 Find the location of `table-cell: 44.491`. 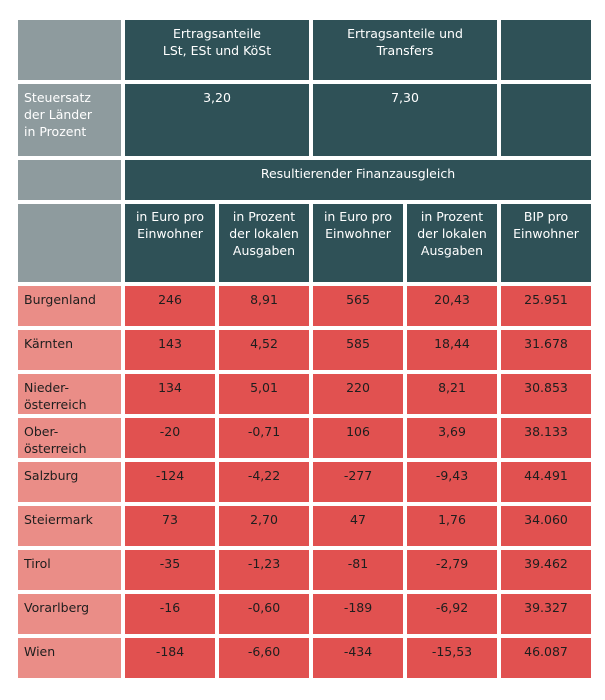

table-cell: 44.491 is located at coordinates (546, 482).